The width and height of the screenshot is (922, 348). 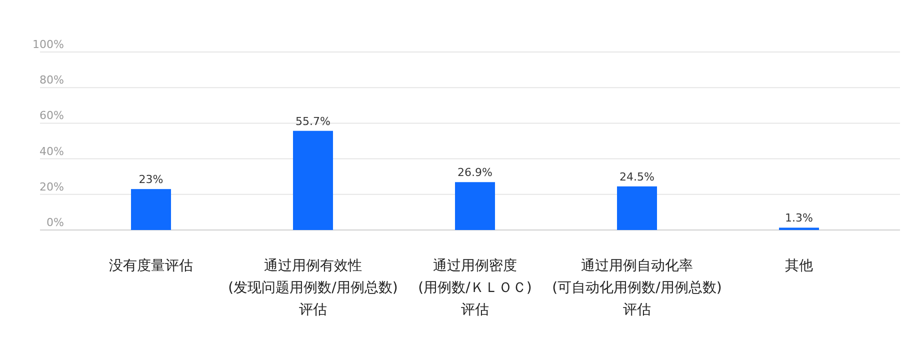 What do you see at coordinates (475, 288) in the screenshot?
I see `x-tick-label: 通过用例密度 (用例数/ＫＬＯＣ) 评估` at bounding box center [475, 288].